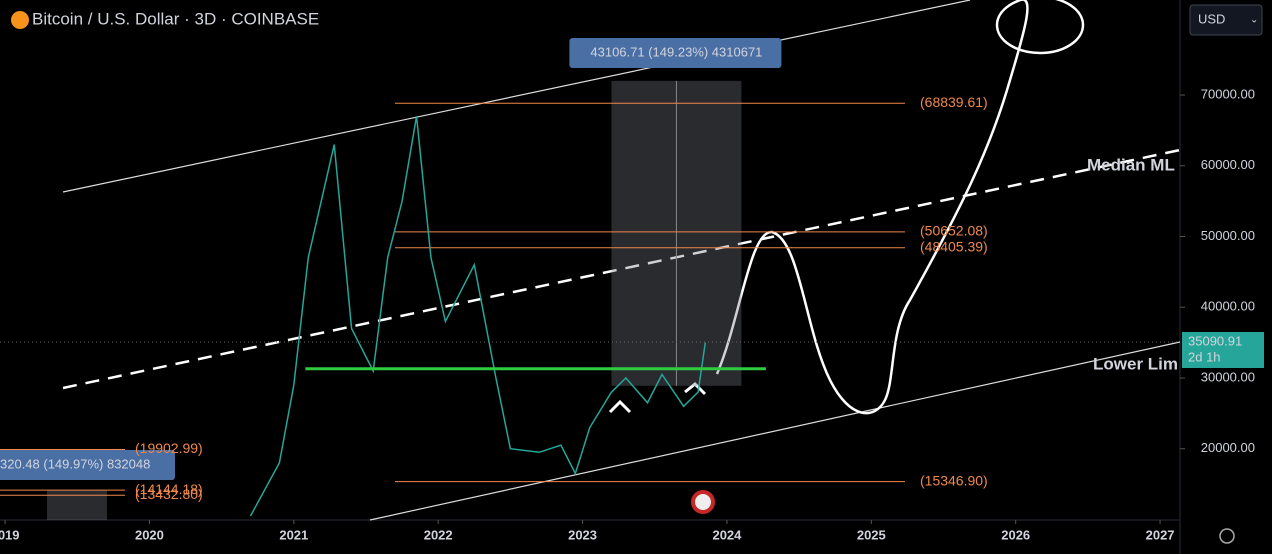  Describe the element at coordinates (169, 448) in the screenshot. I see `fib-label: (19902.99)` at that location.